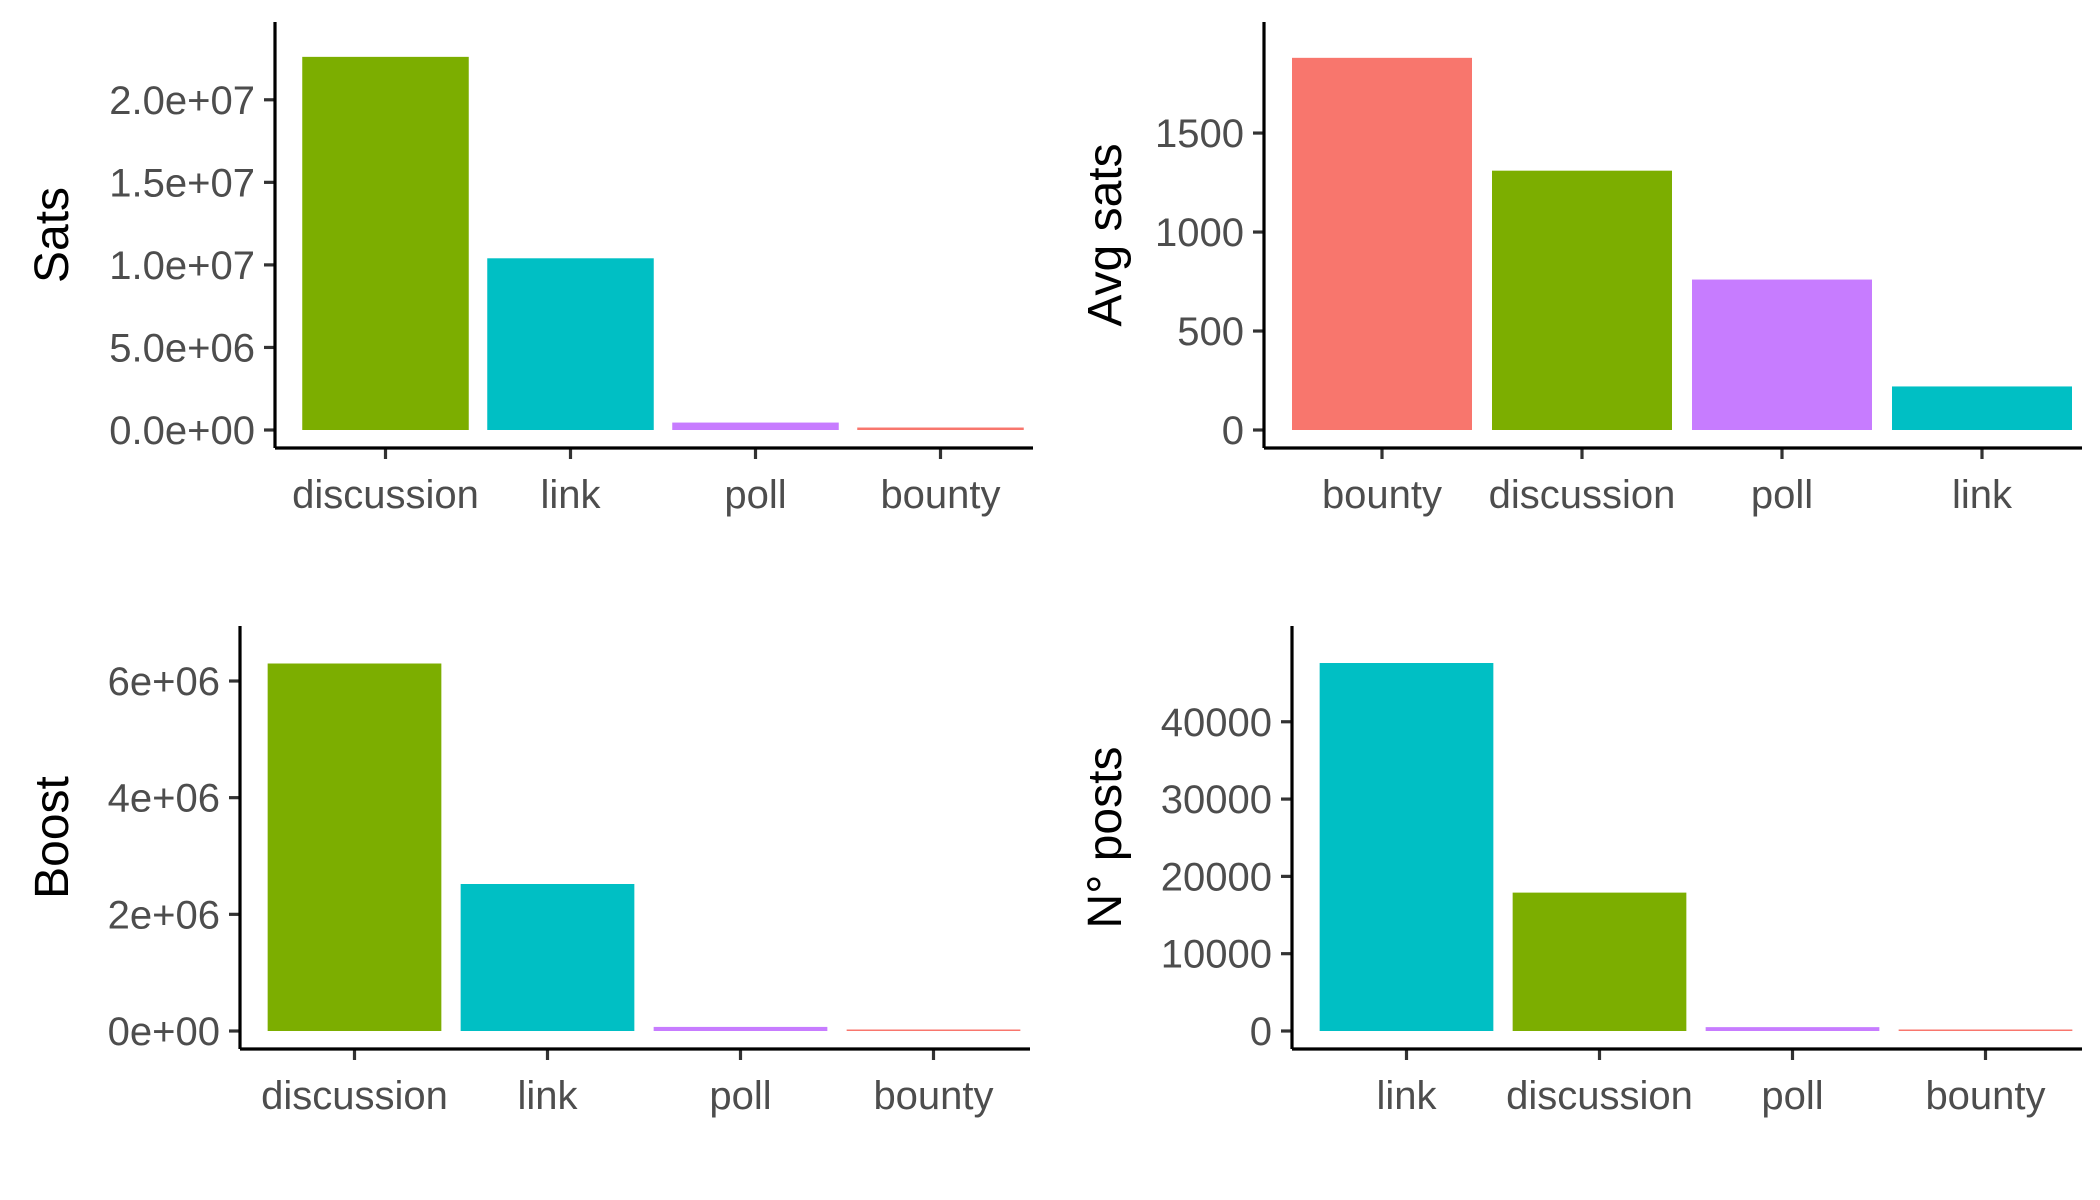  What do you see at coordinates (1216, 955) in the screenshot?
I see `y-tick-label: 10000` at bounding box center [1216, 955].